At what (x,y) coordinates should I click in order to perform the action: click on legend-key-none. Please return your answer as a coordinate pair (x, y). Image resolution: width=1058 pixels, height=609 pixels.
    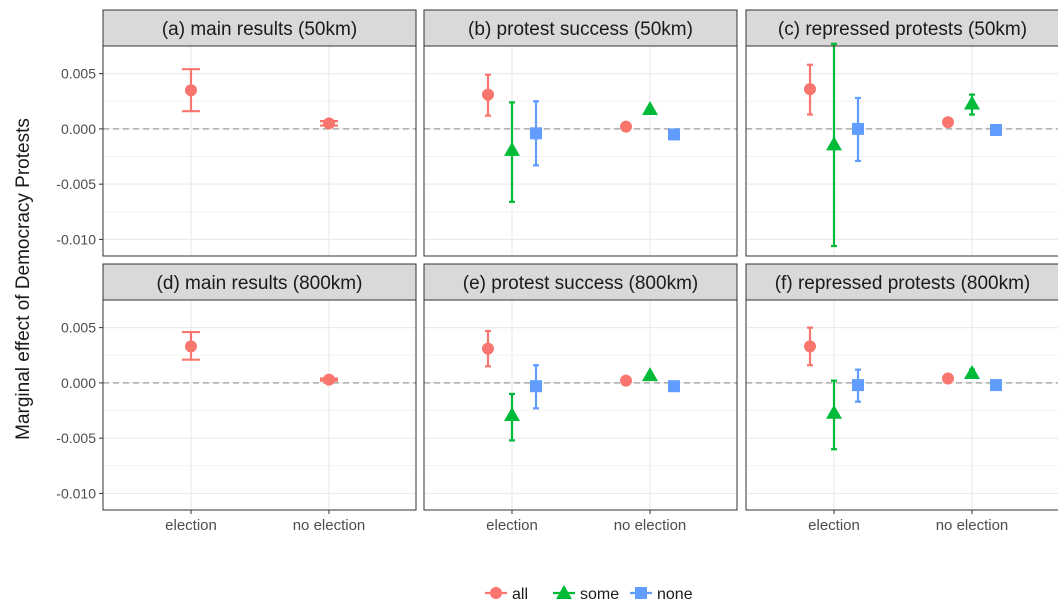
    Looking at the image, I should click on (641, 593).